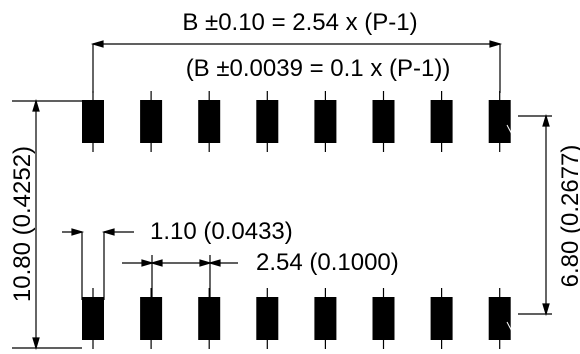 This screenshot has width=580, height=354. What do you see at coordinates (511, 133) in the screenshot?
I see `pad-8-top-bevel-mark` at bounding box center [511, 133].